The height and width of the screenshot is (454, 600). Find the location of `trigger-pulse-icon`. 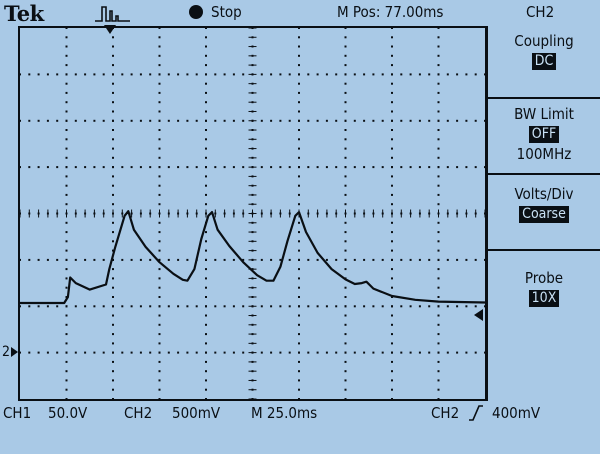

trigger-pulse-icon is located at coordinates (112, 14).